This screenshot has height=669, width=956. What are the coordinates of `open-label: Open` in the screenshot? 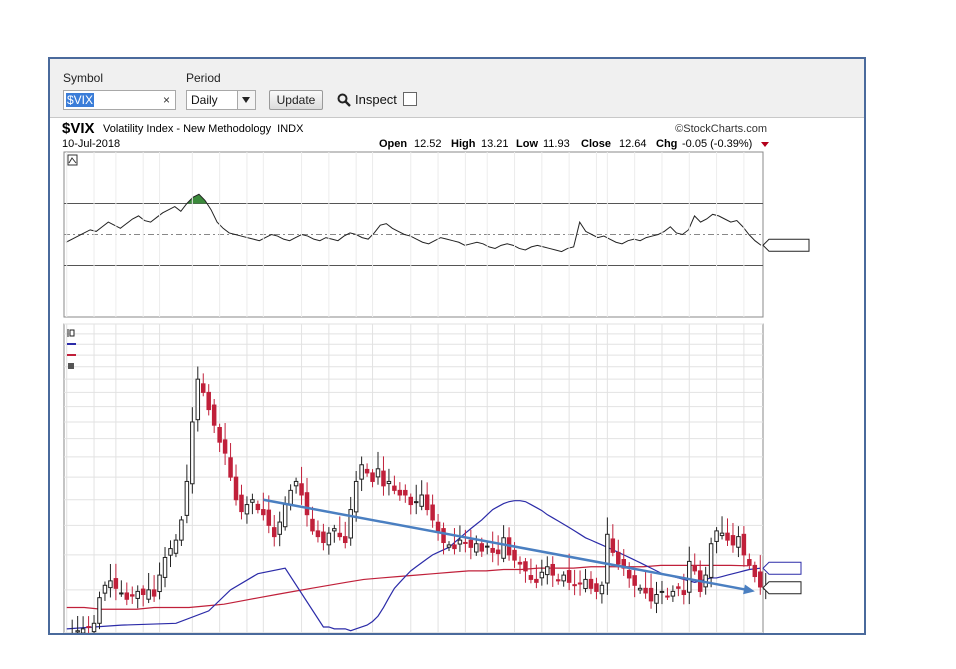 It's located at (393, 144).